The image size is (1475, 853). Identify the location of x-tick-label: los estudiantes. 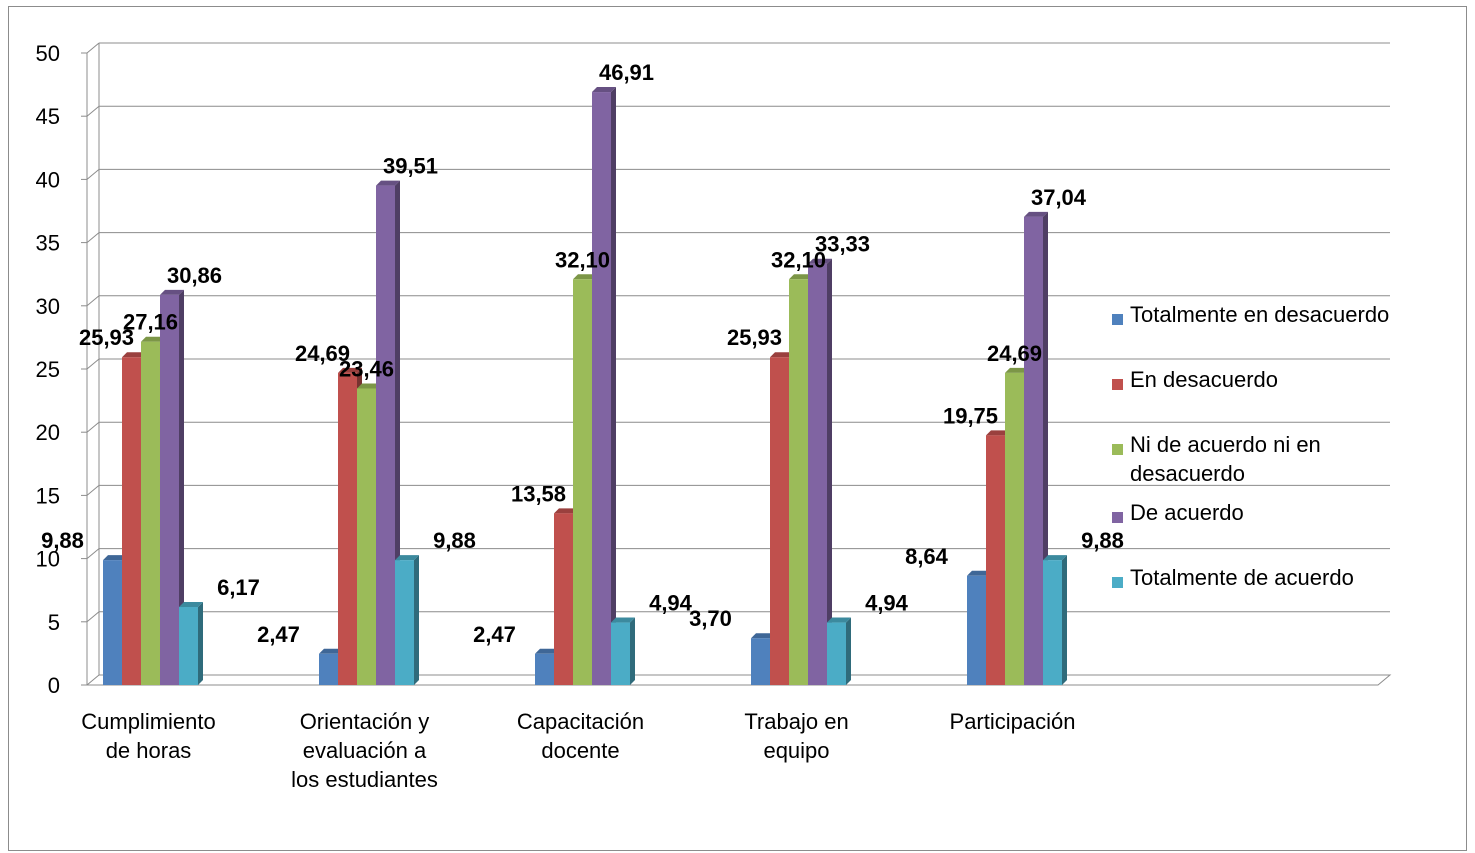
(364, 779).